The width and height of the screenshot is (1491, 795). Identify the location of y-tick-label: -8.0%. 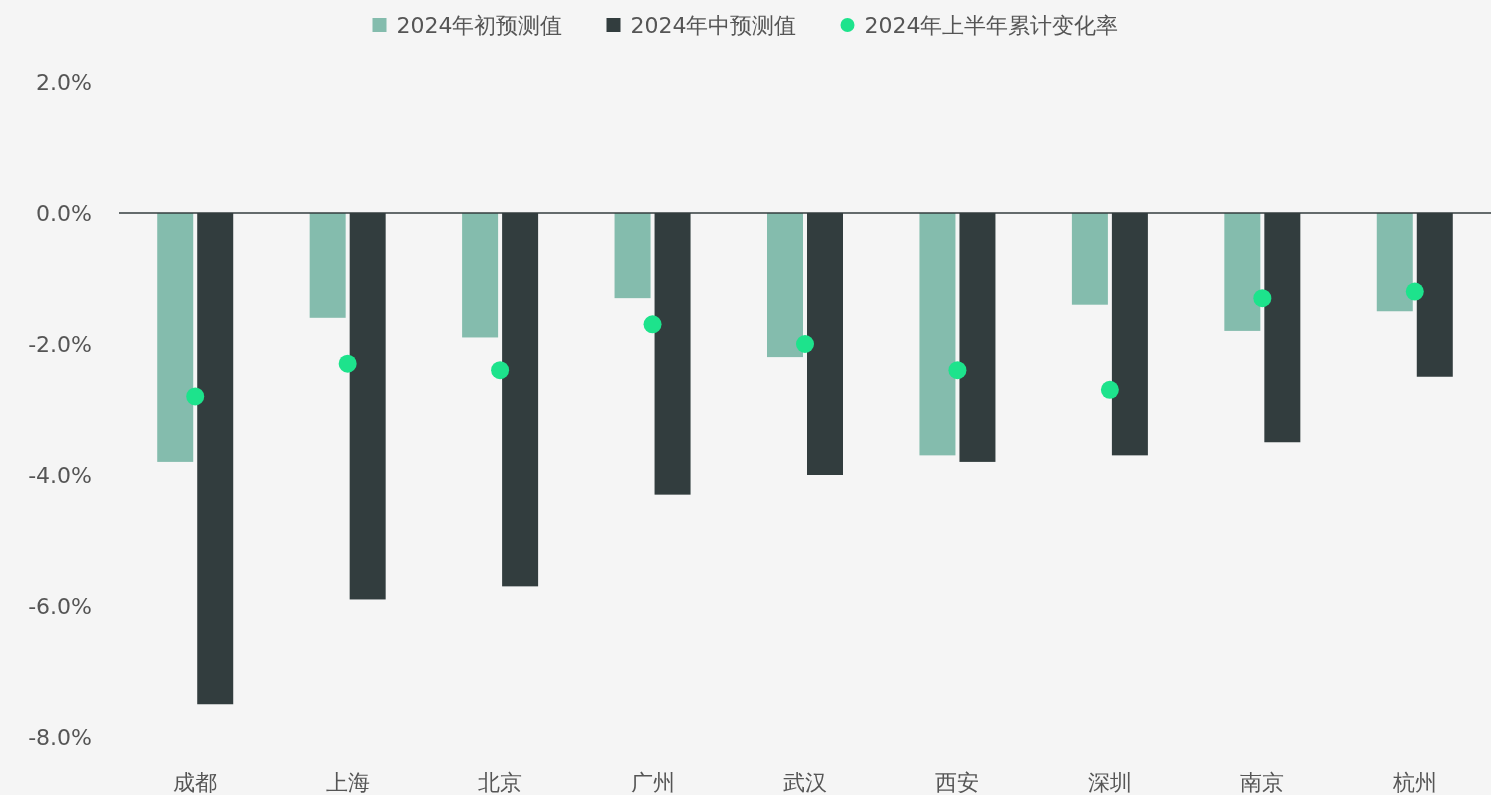
(60, 737).